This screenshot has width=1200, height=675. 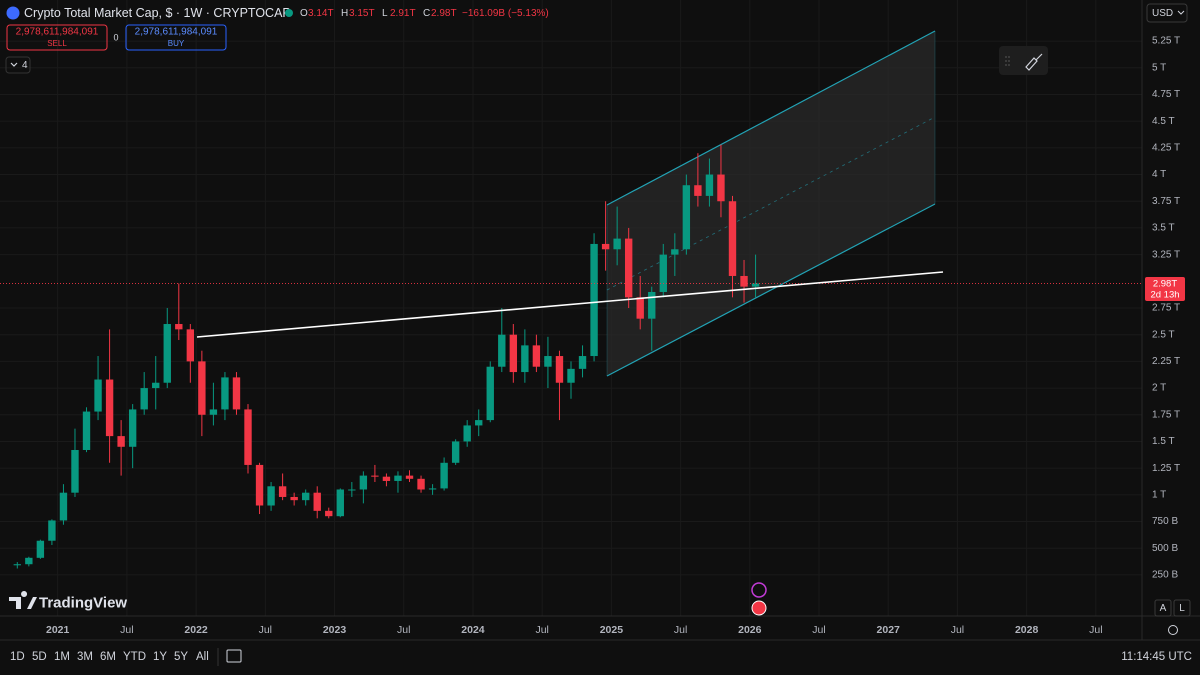 I want to click on trend-line, so click(x=570, y=304).